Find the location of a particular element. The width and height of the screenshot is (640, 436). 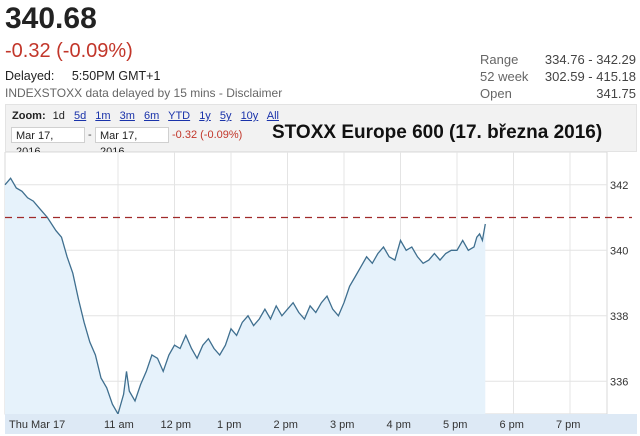

y-tick-label: 340 is located at coordinates (619, 251).